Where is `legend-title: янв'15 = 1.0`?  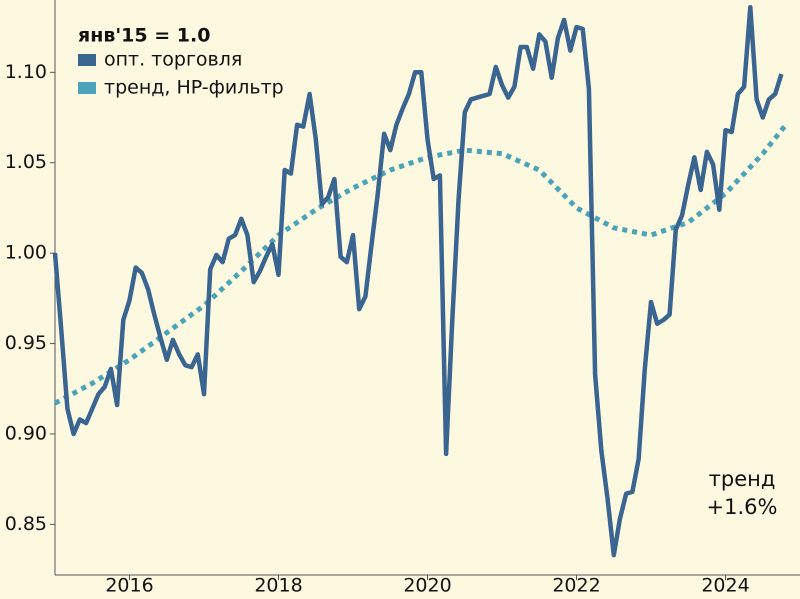 legend-title: янв'15 = 1.0 is located at coordinates (144, 36).